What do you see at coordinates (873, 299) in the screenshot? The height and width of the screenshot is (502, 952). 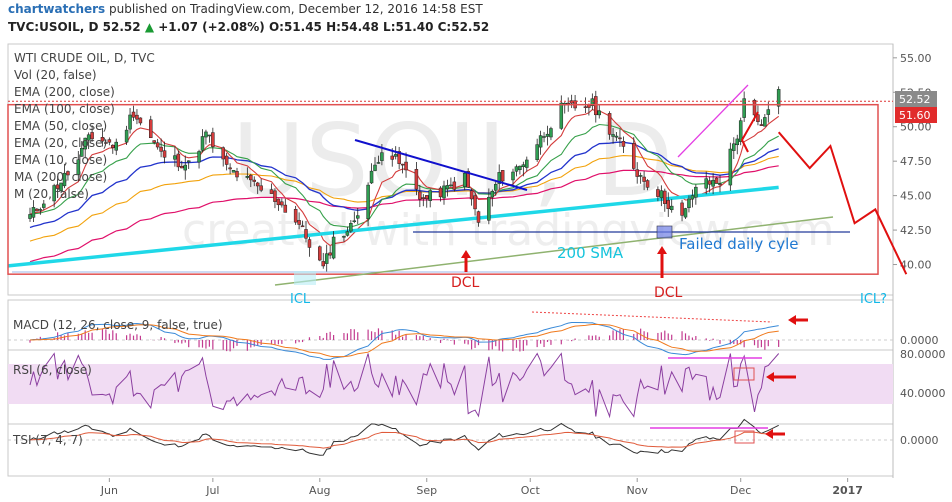 I see `icl-question-label: ICL?` at bounding box center [873, 299].